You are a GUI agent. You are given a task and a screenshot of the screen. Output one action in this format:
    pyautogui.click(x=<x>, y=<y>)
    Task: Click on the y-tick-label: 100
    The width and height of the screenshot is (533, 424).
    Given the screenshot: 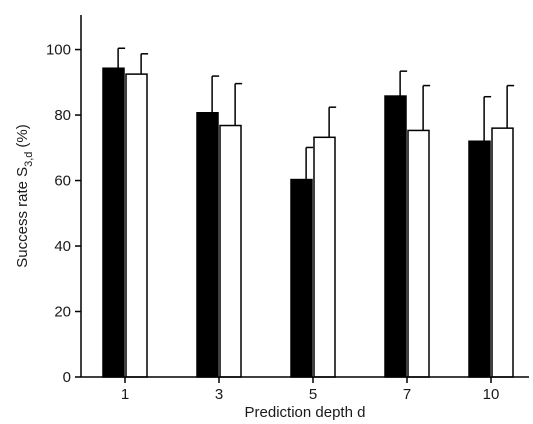 What is the action you would take?
    pyautogui.click(x=58, y=50)
    